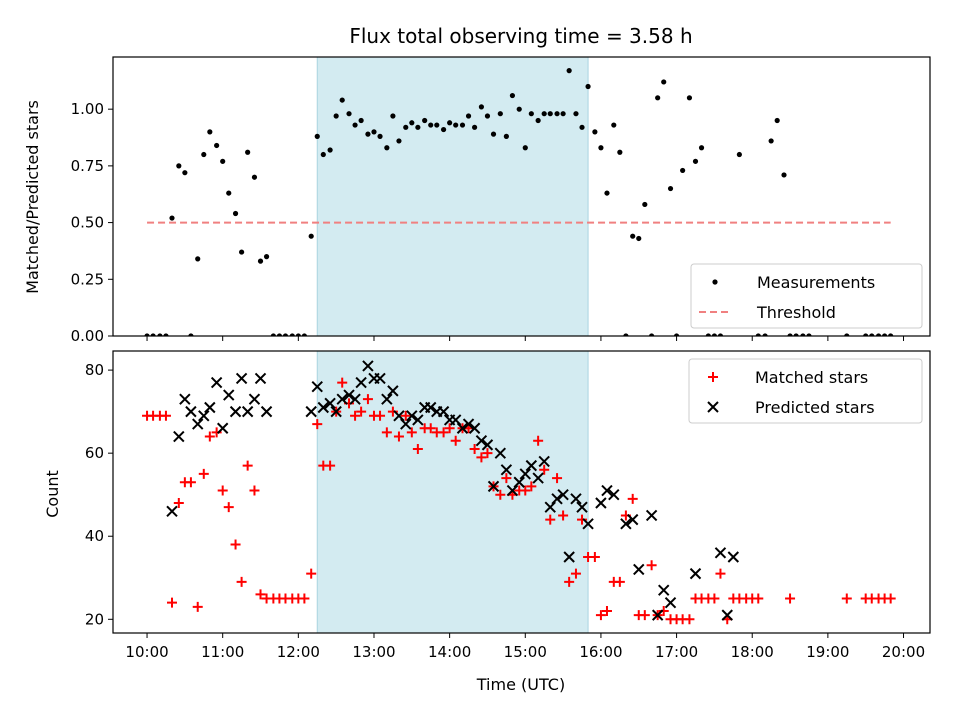 This screenshot has width=960, height=720. What do you see at coordinates (298, 652) in the screenshot?
I see `x-tick-label: 12:00` at bounding box center [298, 652].